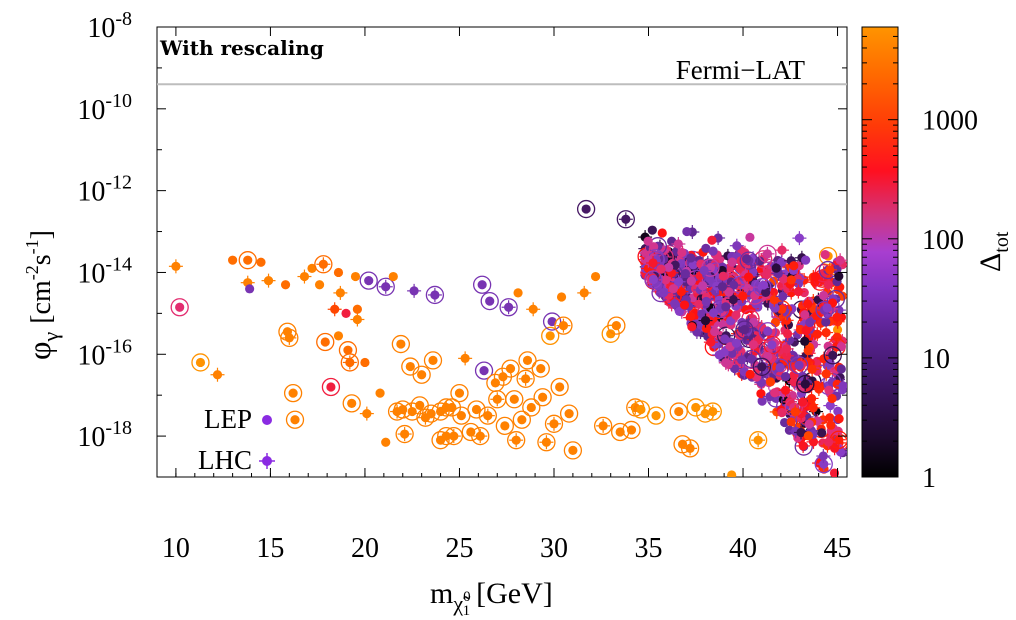  What do you see at coordinates (741, 70) in the screenshot?
I see `fermi-lat-label: Fermi−LAT` at bounding box center [741, 70].